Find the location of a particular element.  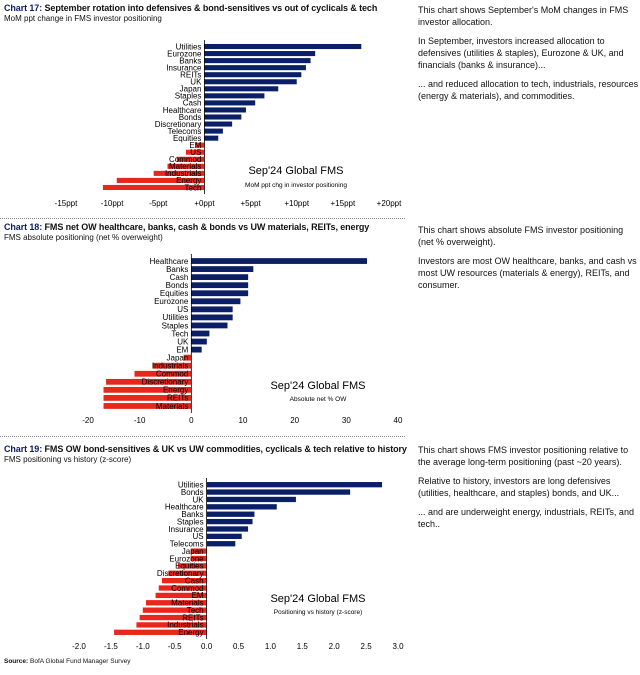

x-tick-label: +10ppt is located at coordinates (296, 203).